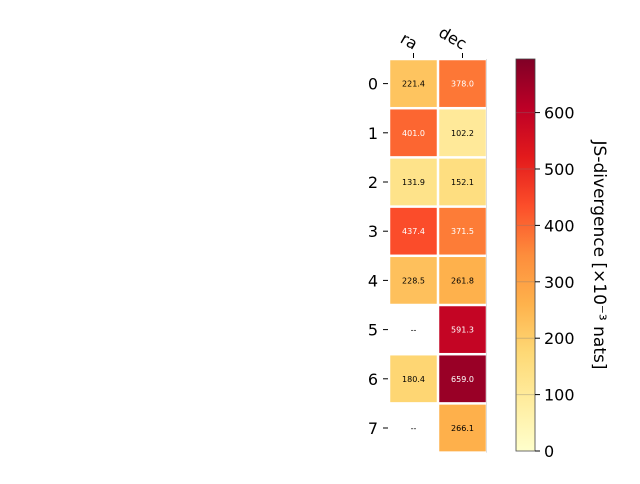 The height and width of the screenshot is (484, 640). What do you see at coordinates (559, 225) in the screenshot?
I see `colorbar-tick-label: 400` at bounding box center [559, 225].